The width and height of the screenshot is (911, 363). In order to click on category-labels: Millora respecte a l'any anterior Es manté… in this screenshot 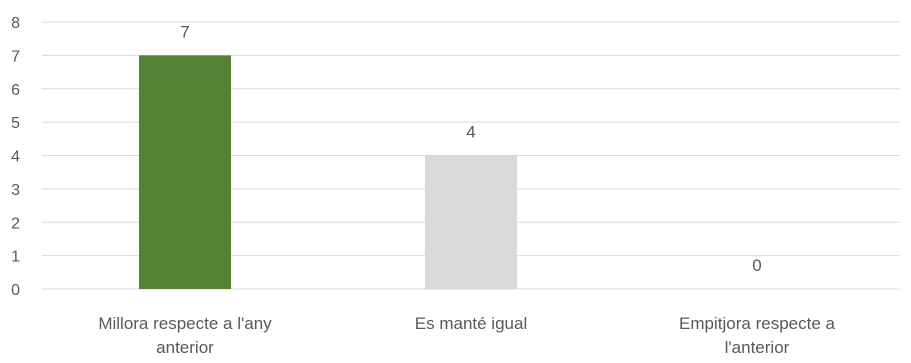, I will do `click(466, 335)`.